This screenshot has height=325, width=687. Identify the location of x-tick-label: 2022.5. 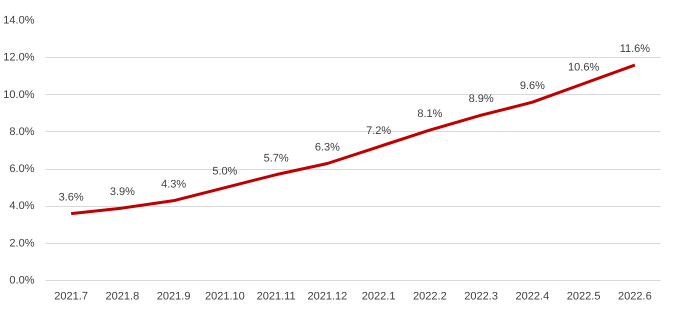
(583, 296).